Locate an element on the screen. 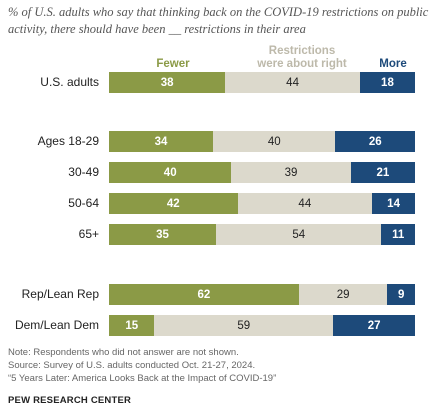 The height and width of the screenshot is (415, 446). bar-segment-more: 27 is located at coordinates (374, 325).